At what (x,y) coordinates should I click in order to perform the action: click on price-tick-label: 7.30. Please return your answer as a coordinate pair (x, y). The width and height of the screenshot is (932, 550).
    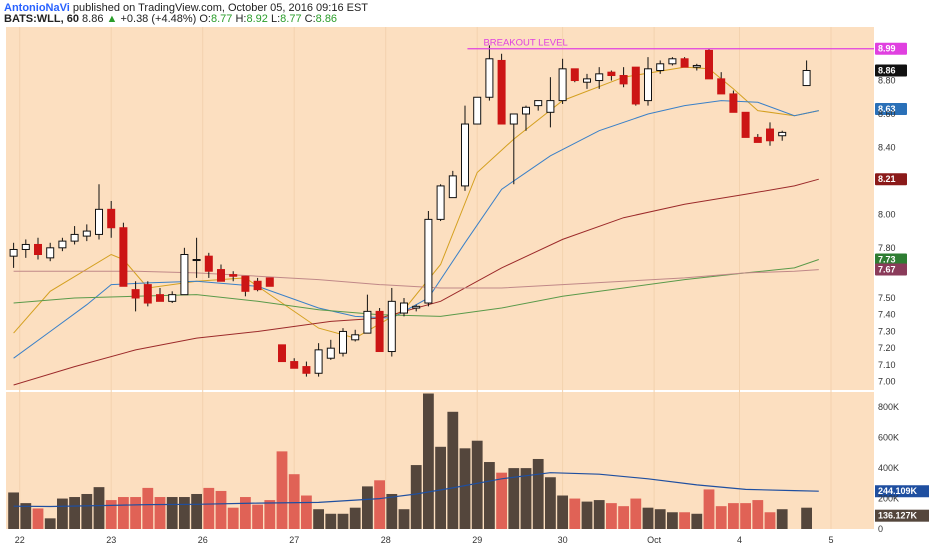
    Looking at the image, I should click on (887, 331).